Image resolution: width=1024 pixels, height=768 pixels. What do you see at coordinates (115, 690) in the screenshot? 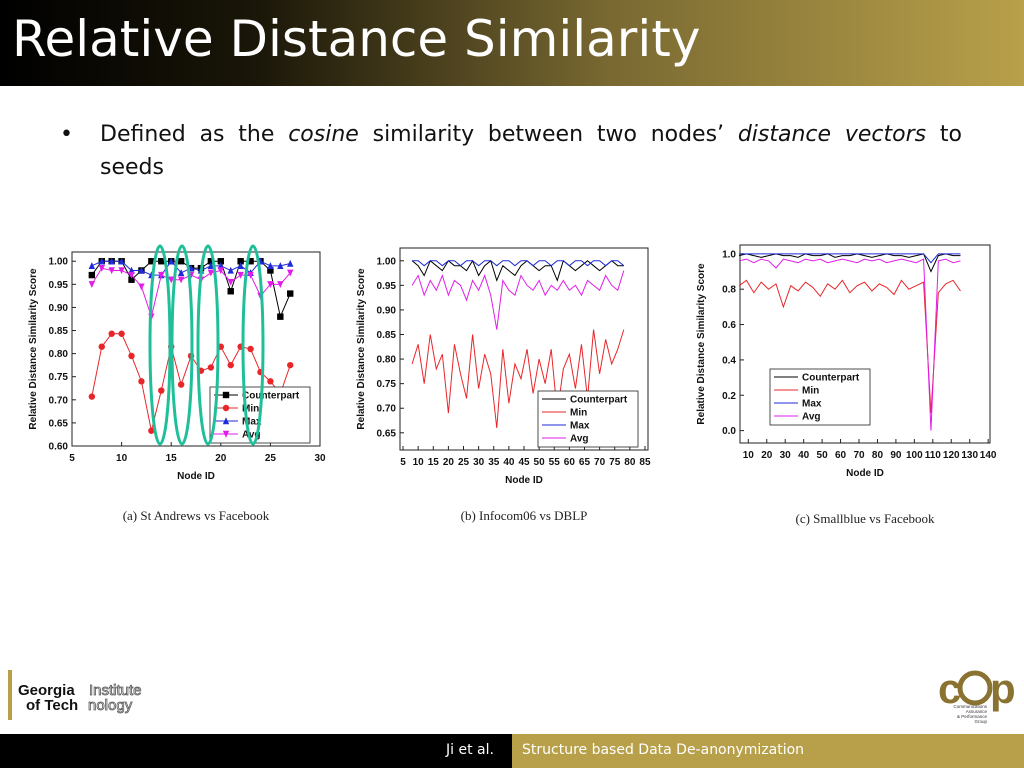
I see `logo-text: Institute` at bounding box center [115, 690].